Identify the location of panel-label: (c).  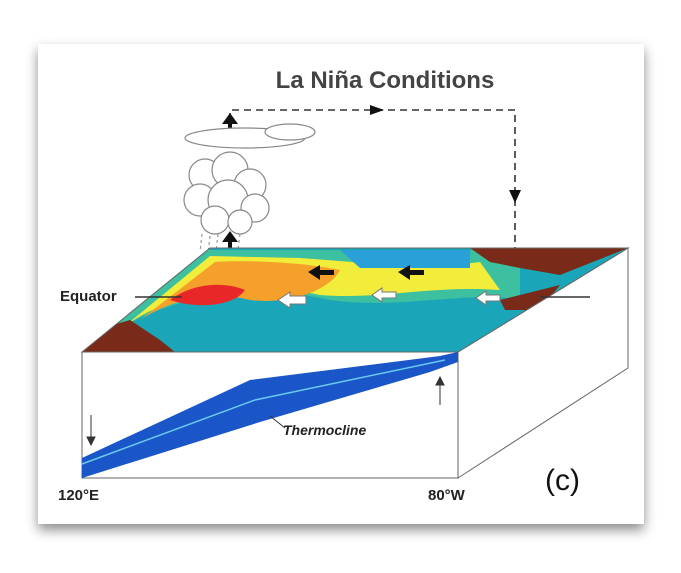
(562, 480).